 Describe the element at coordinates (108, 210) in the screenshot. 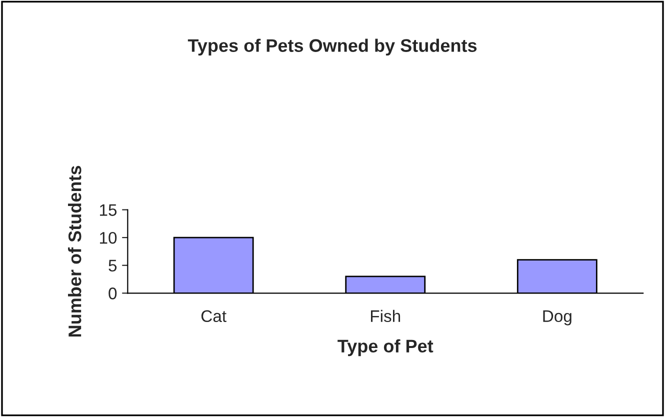

I see `y-tick-label: 15` at that location.